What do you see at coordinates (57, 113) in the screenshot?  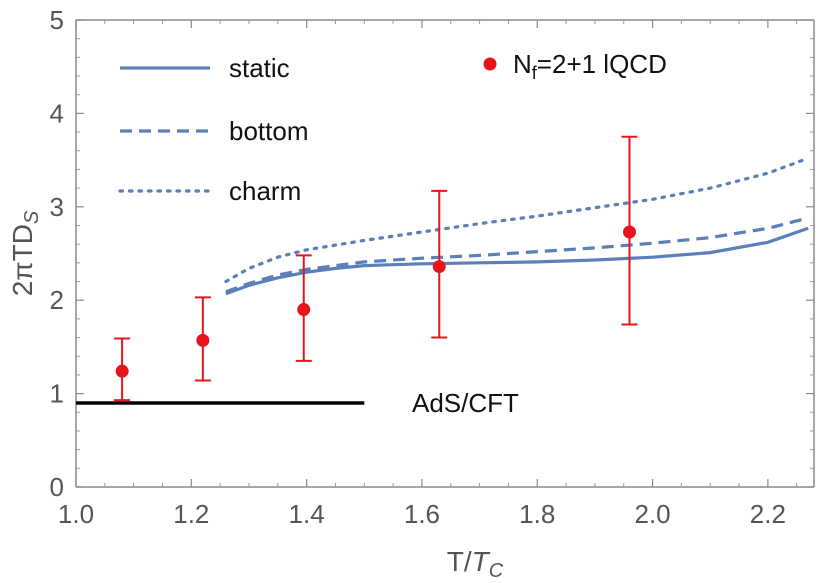 I see `y-tick-label: 4` at bounding box center [57, 113].